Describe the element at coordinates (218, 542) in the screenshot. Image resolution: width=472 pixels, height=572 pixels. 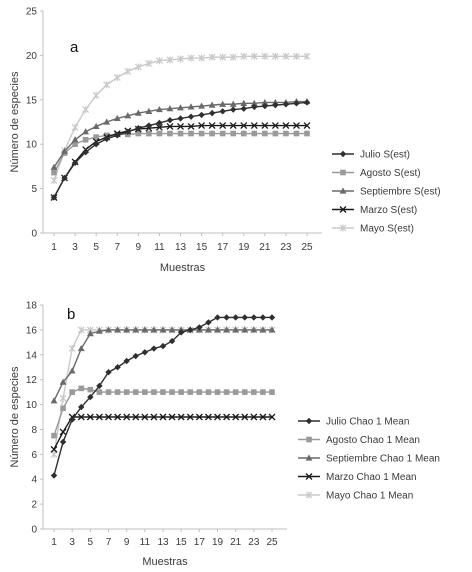
I see `x-tick-label: 19` at that location.